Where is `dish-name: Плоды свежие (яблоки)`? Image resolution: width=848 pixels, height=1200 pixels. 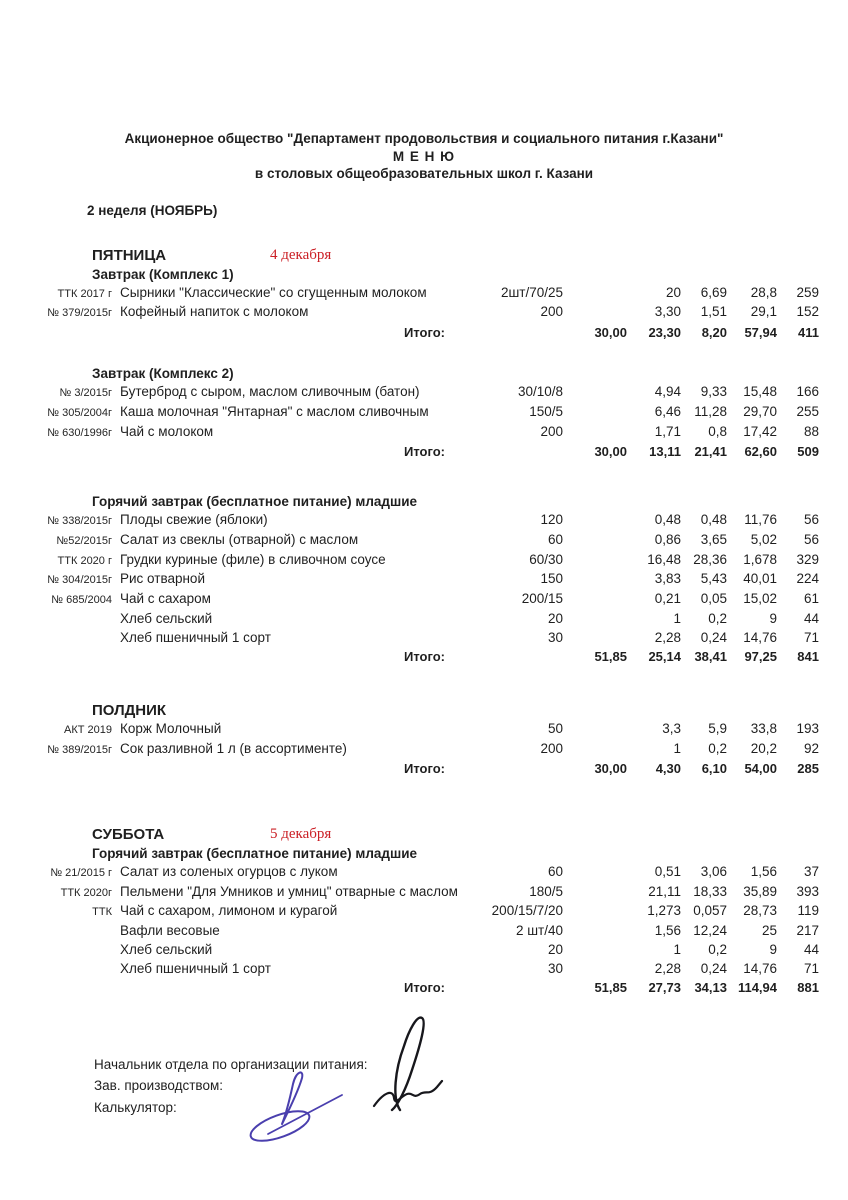 dish-name: Плоды свежие (яблоки) is located at coordinates (194, 520).